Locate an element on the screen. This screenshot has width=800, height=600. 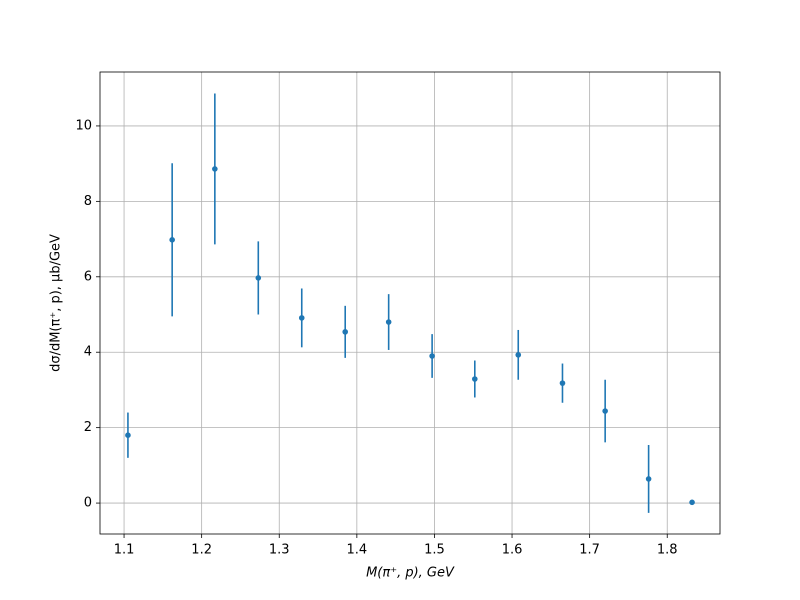
y-axis-label: dσ/dM(π⁺, p), μb/GeV is located at coordinates (56, 303).